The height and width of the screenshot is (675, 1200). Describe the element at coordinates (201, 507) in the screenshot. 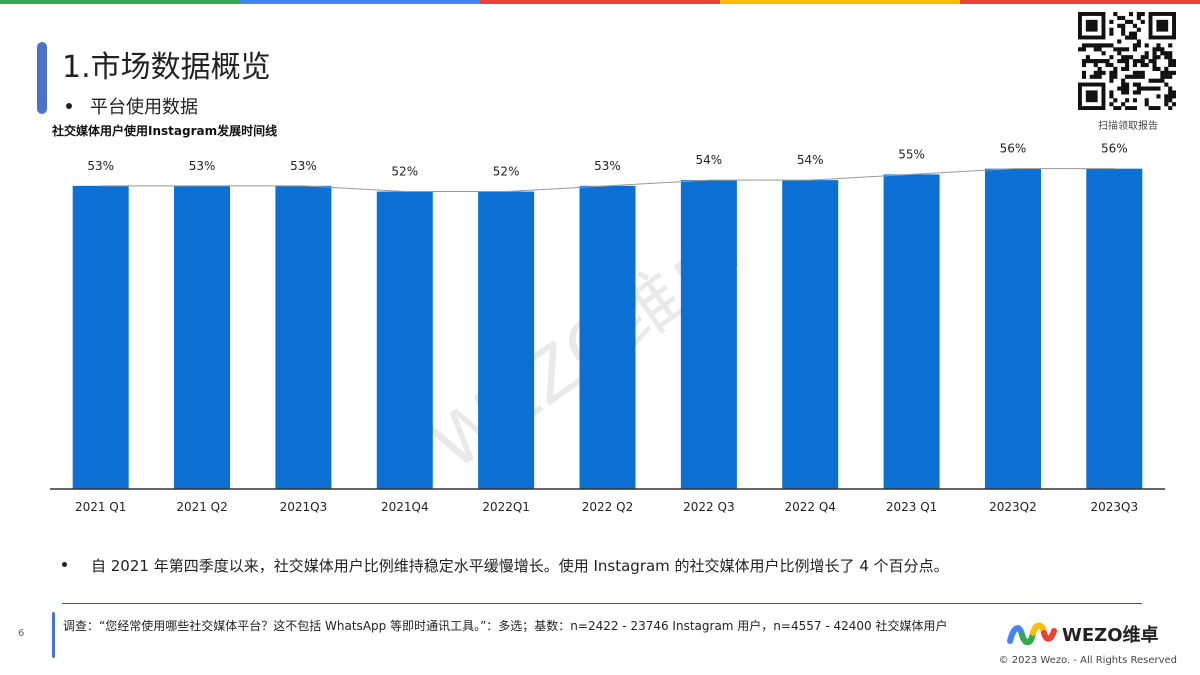

I see `category-label: 2021 Q2` at that location.